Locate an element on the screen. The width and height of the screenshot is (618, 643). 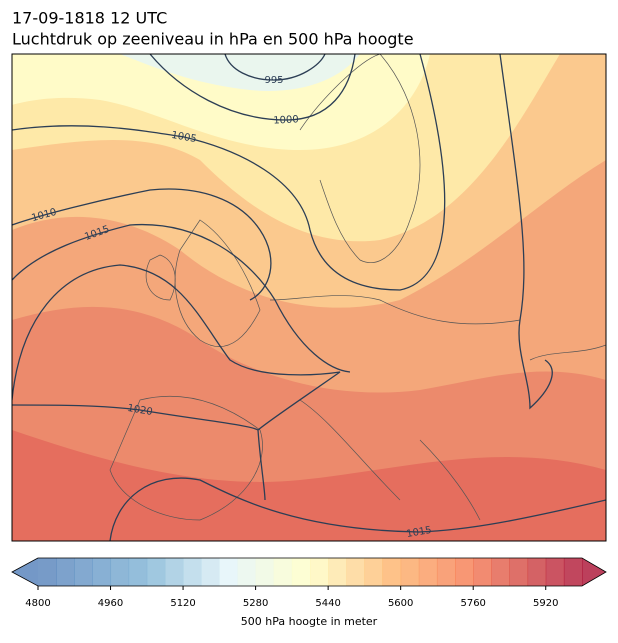
colorbar-tick-label: 5440 is located at coordinates (327, 603).